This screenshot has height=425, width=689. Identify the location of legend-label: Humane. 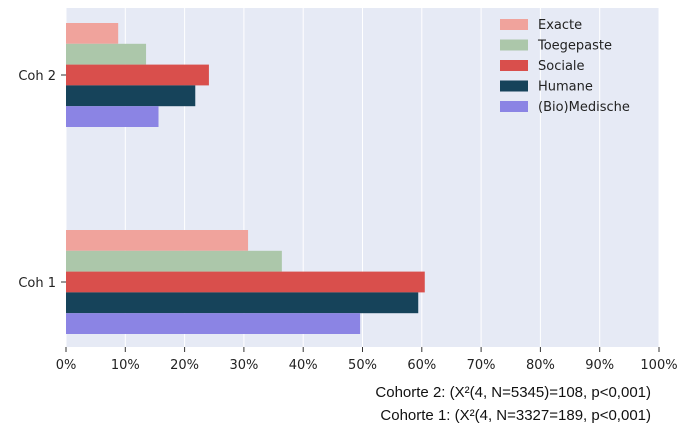
(565, 87).